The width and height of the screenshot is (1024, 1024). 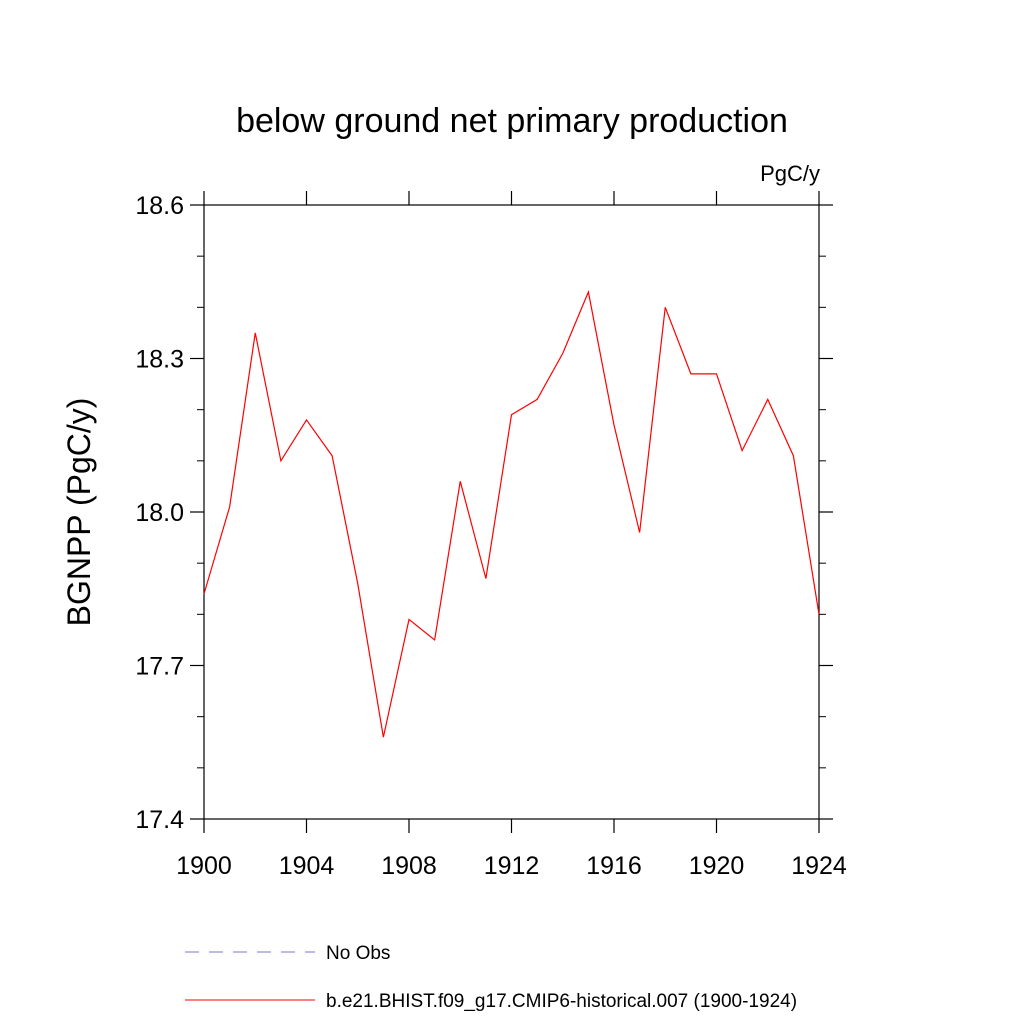 What do you see at coordinates (512, 866) in the screenshot?
I see `x-tick-label: 1912` at bounding box center [512, 866].